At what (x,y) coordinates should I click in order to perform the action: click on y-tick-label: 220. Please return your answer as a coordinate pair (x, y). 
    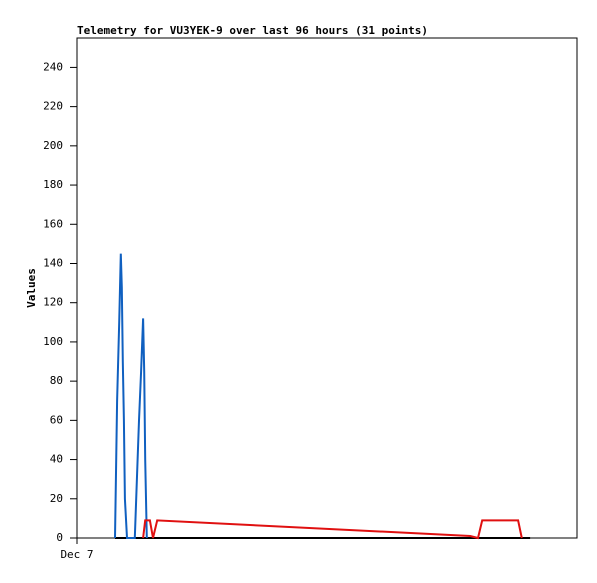
    Looking at the image, I should click on (53, 106).